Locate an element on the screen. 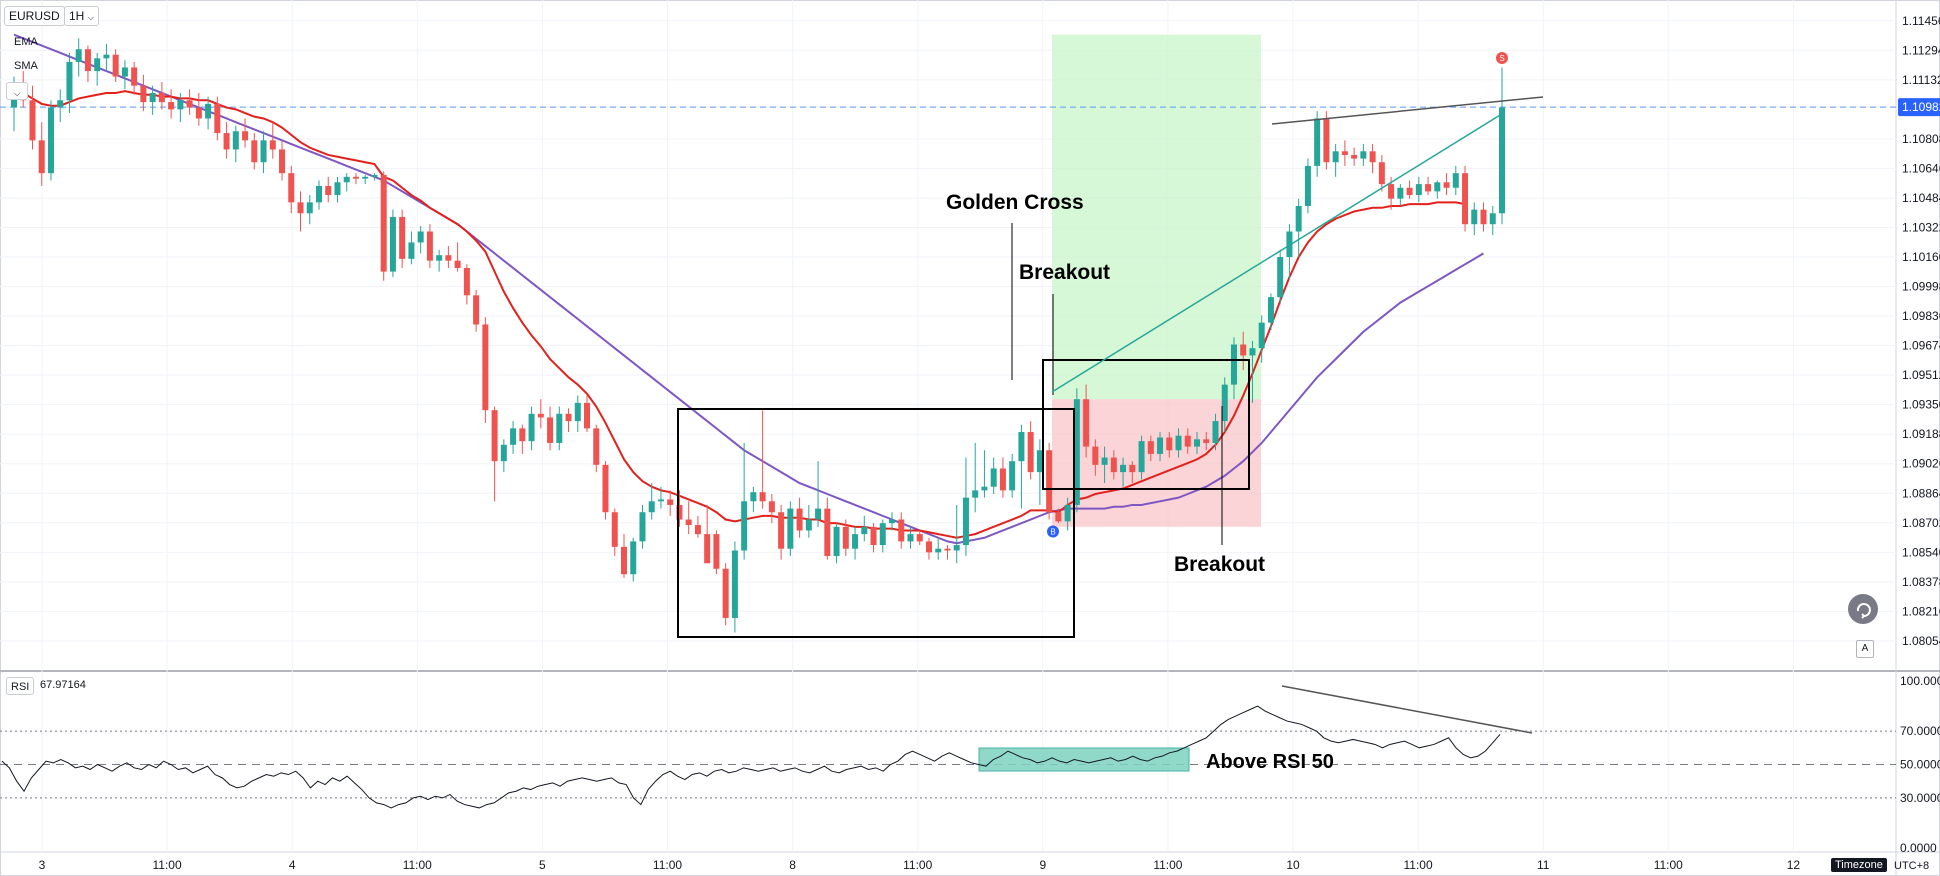 This screenshot has height=876, width=1940. rsi-pane is located at coordinates (948, 757).